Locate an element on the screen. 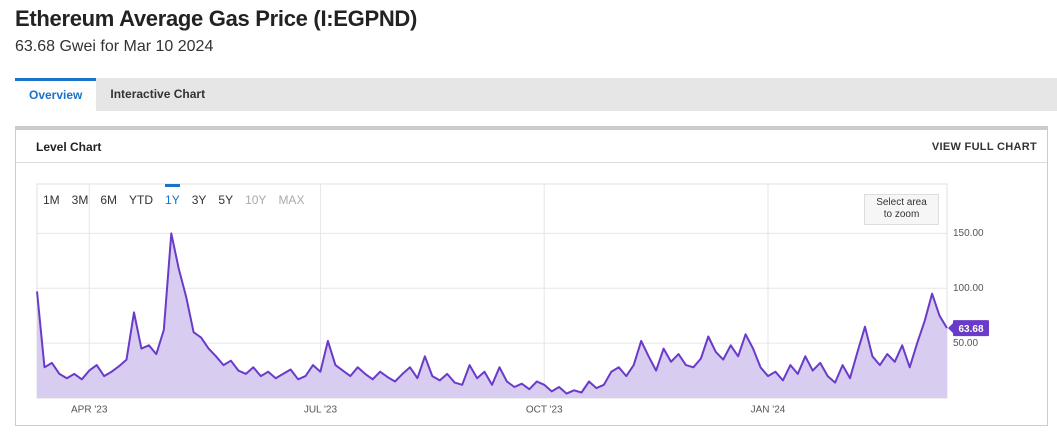 The image size is (1057, 441). view-full-chart: VIEW FULL CHART is located at coordinates (984, 147).